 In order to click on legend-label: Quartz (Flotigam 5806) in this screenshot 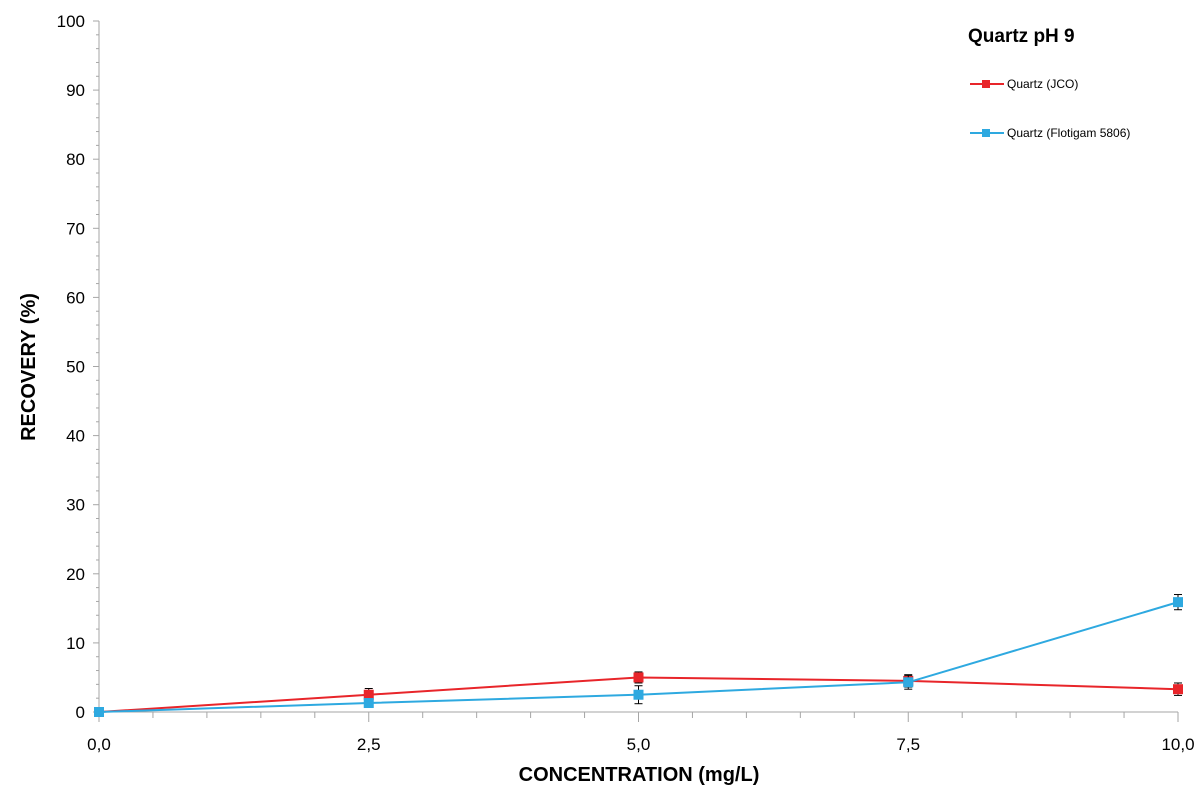, I will do `click(1068, 133)`.